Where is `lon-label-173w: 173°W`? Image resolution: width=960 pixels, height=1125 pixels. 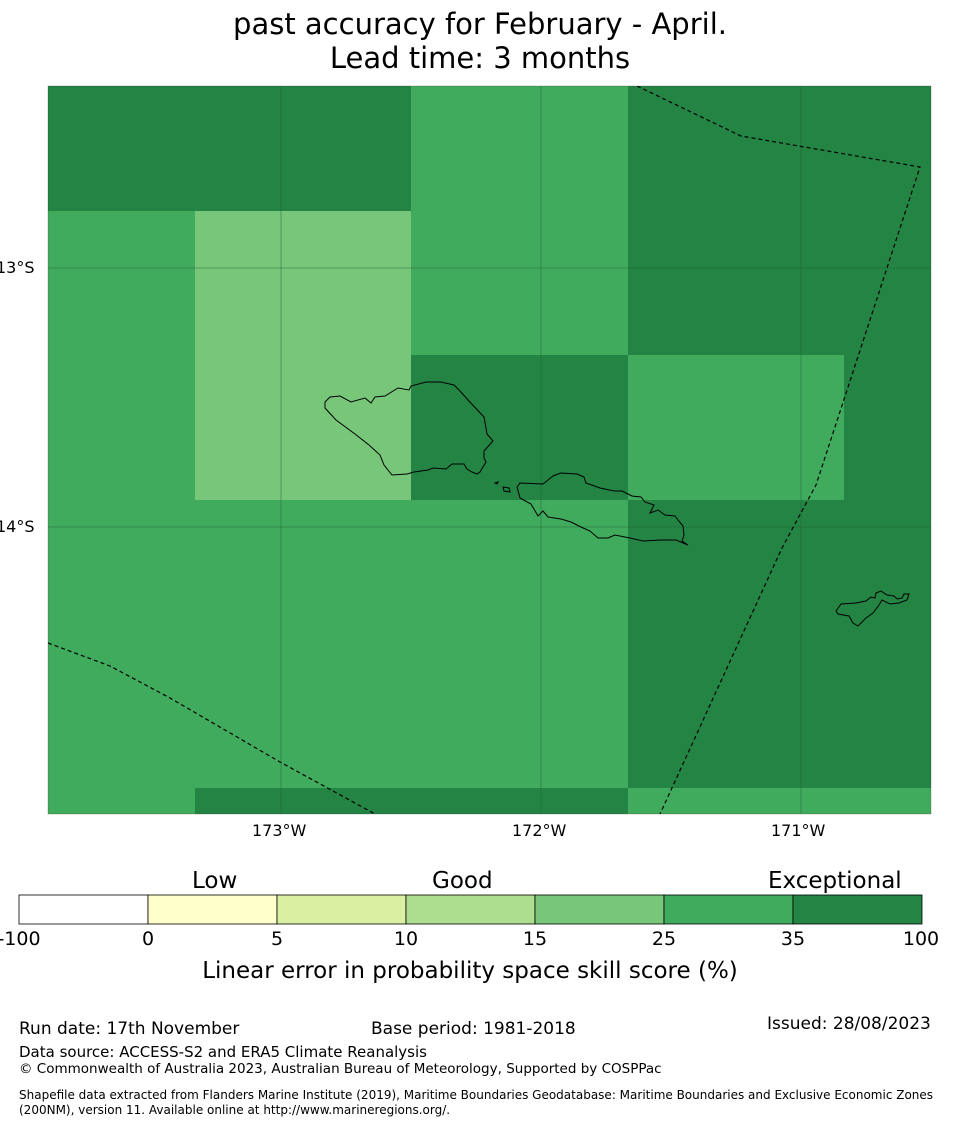 lon-label-173w: 173°W is located at coordinates (279, 830).